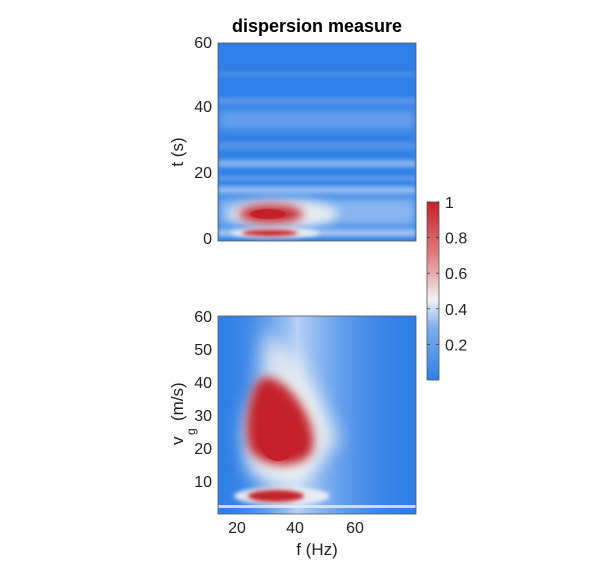 The height and width of the screenshot is (578, 612). Describe the element at coordinates (237, 528) in the screenshot. I see `xtick-20: 20` at that location.